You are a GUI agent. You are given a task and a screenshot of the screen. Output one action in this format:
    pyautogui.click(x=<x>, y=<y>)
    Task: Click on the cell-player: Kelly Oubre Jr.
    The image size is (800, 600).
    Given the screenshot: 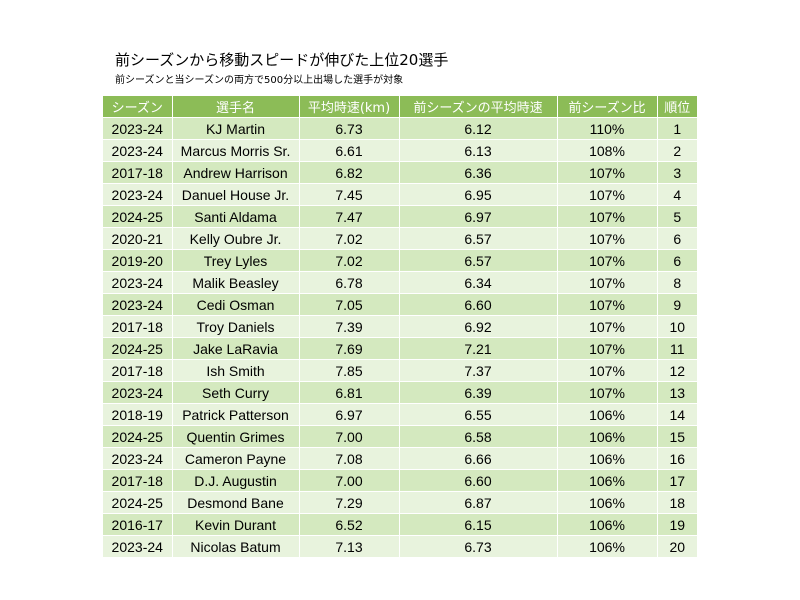 What is the action you would take?
    pyautogui.click(x=236, y=238)
    